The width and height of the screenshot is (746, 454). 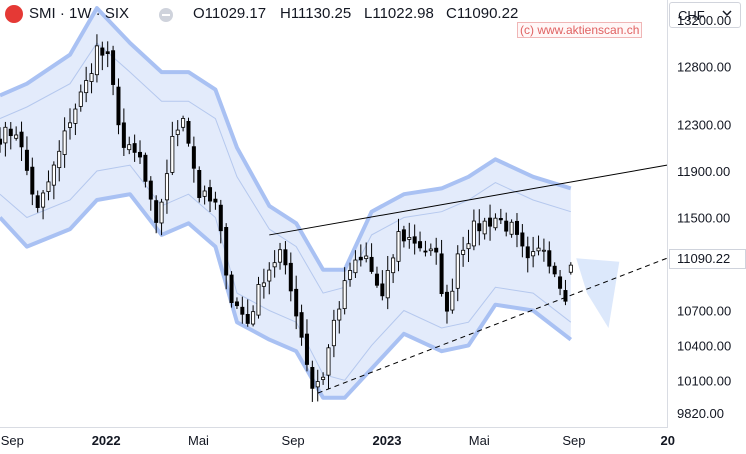 I want to click on symbol-title: SMI · 1W · SIX, so click(x=79, y=13).